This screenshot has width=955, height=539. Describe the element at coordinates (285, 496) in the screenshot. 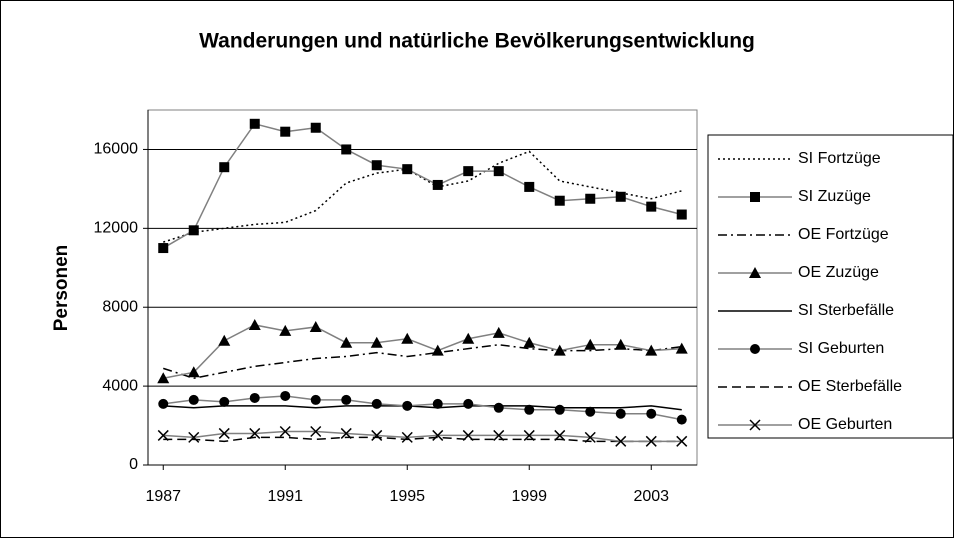

I see `x-tick-label: 1991` at that location.